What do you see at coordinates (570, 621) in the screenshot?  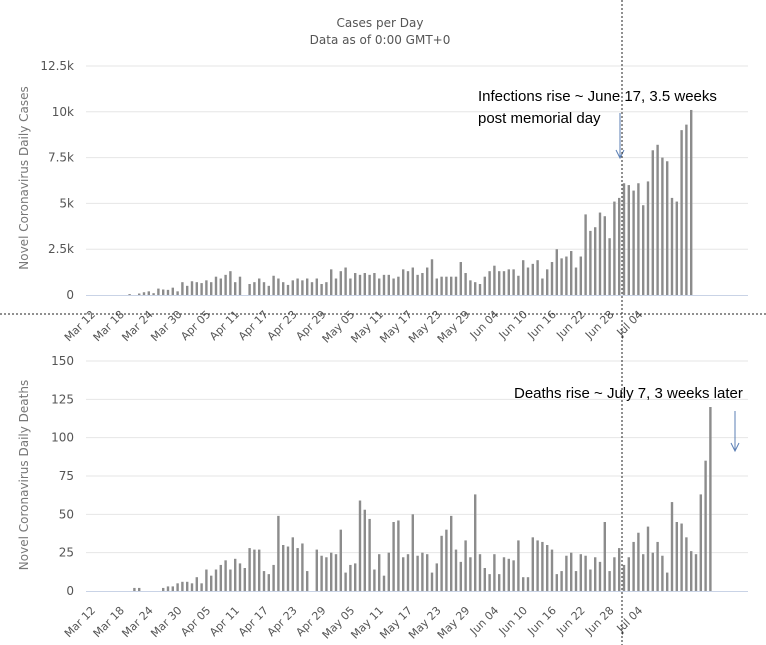 I see `x-tick-label: Jun 22` at bounding box center [570, 621].